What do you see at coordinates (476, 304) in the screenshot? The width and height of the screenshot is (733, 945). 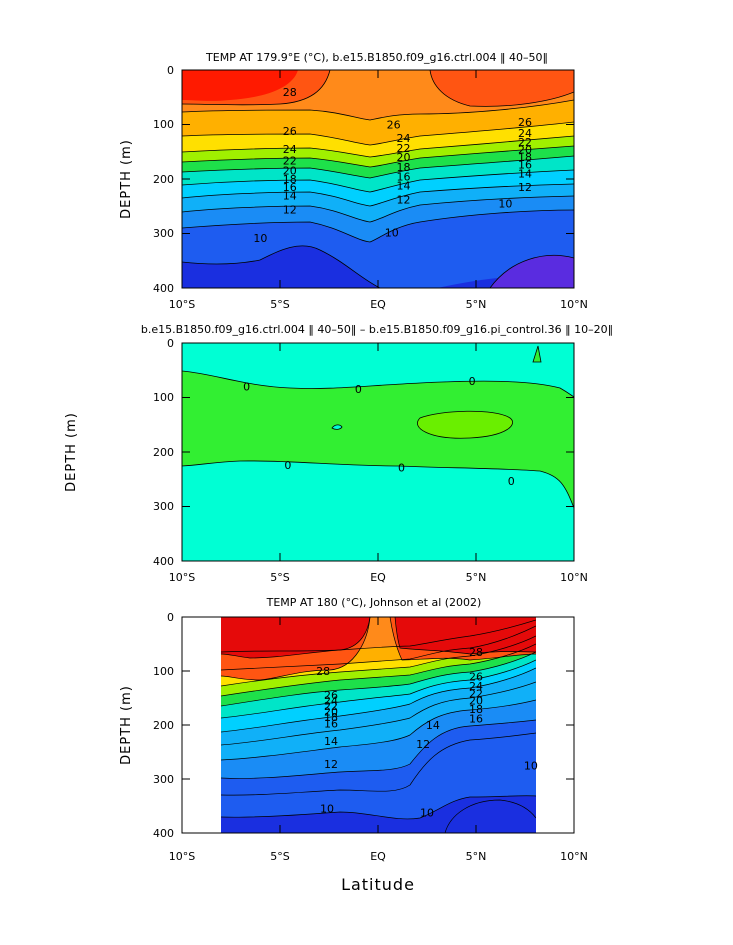 I see `panel-1-xtick-3: 5°N` at bounding box center [476, 304].